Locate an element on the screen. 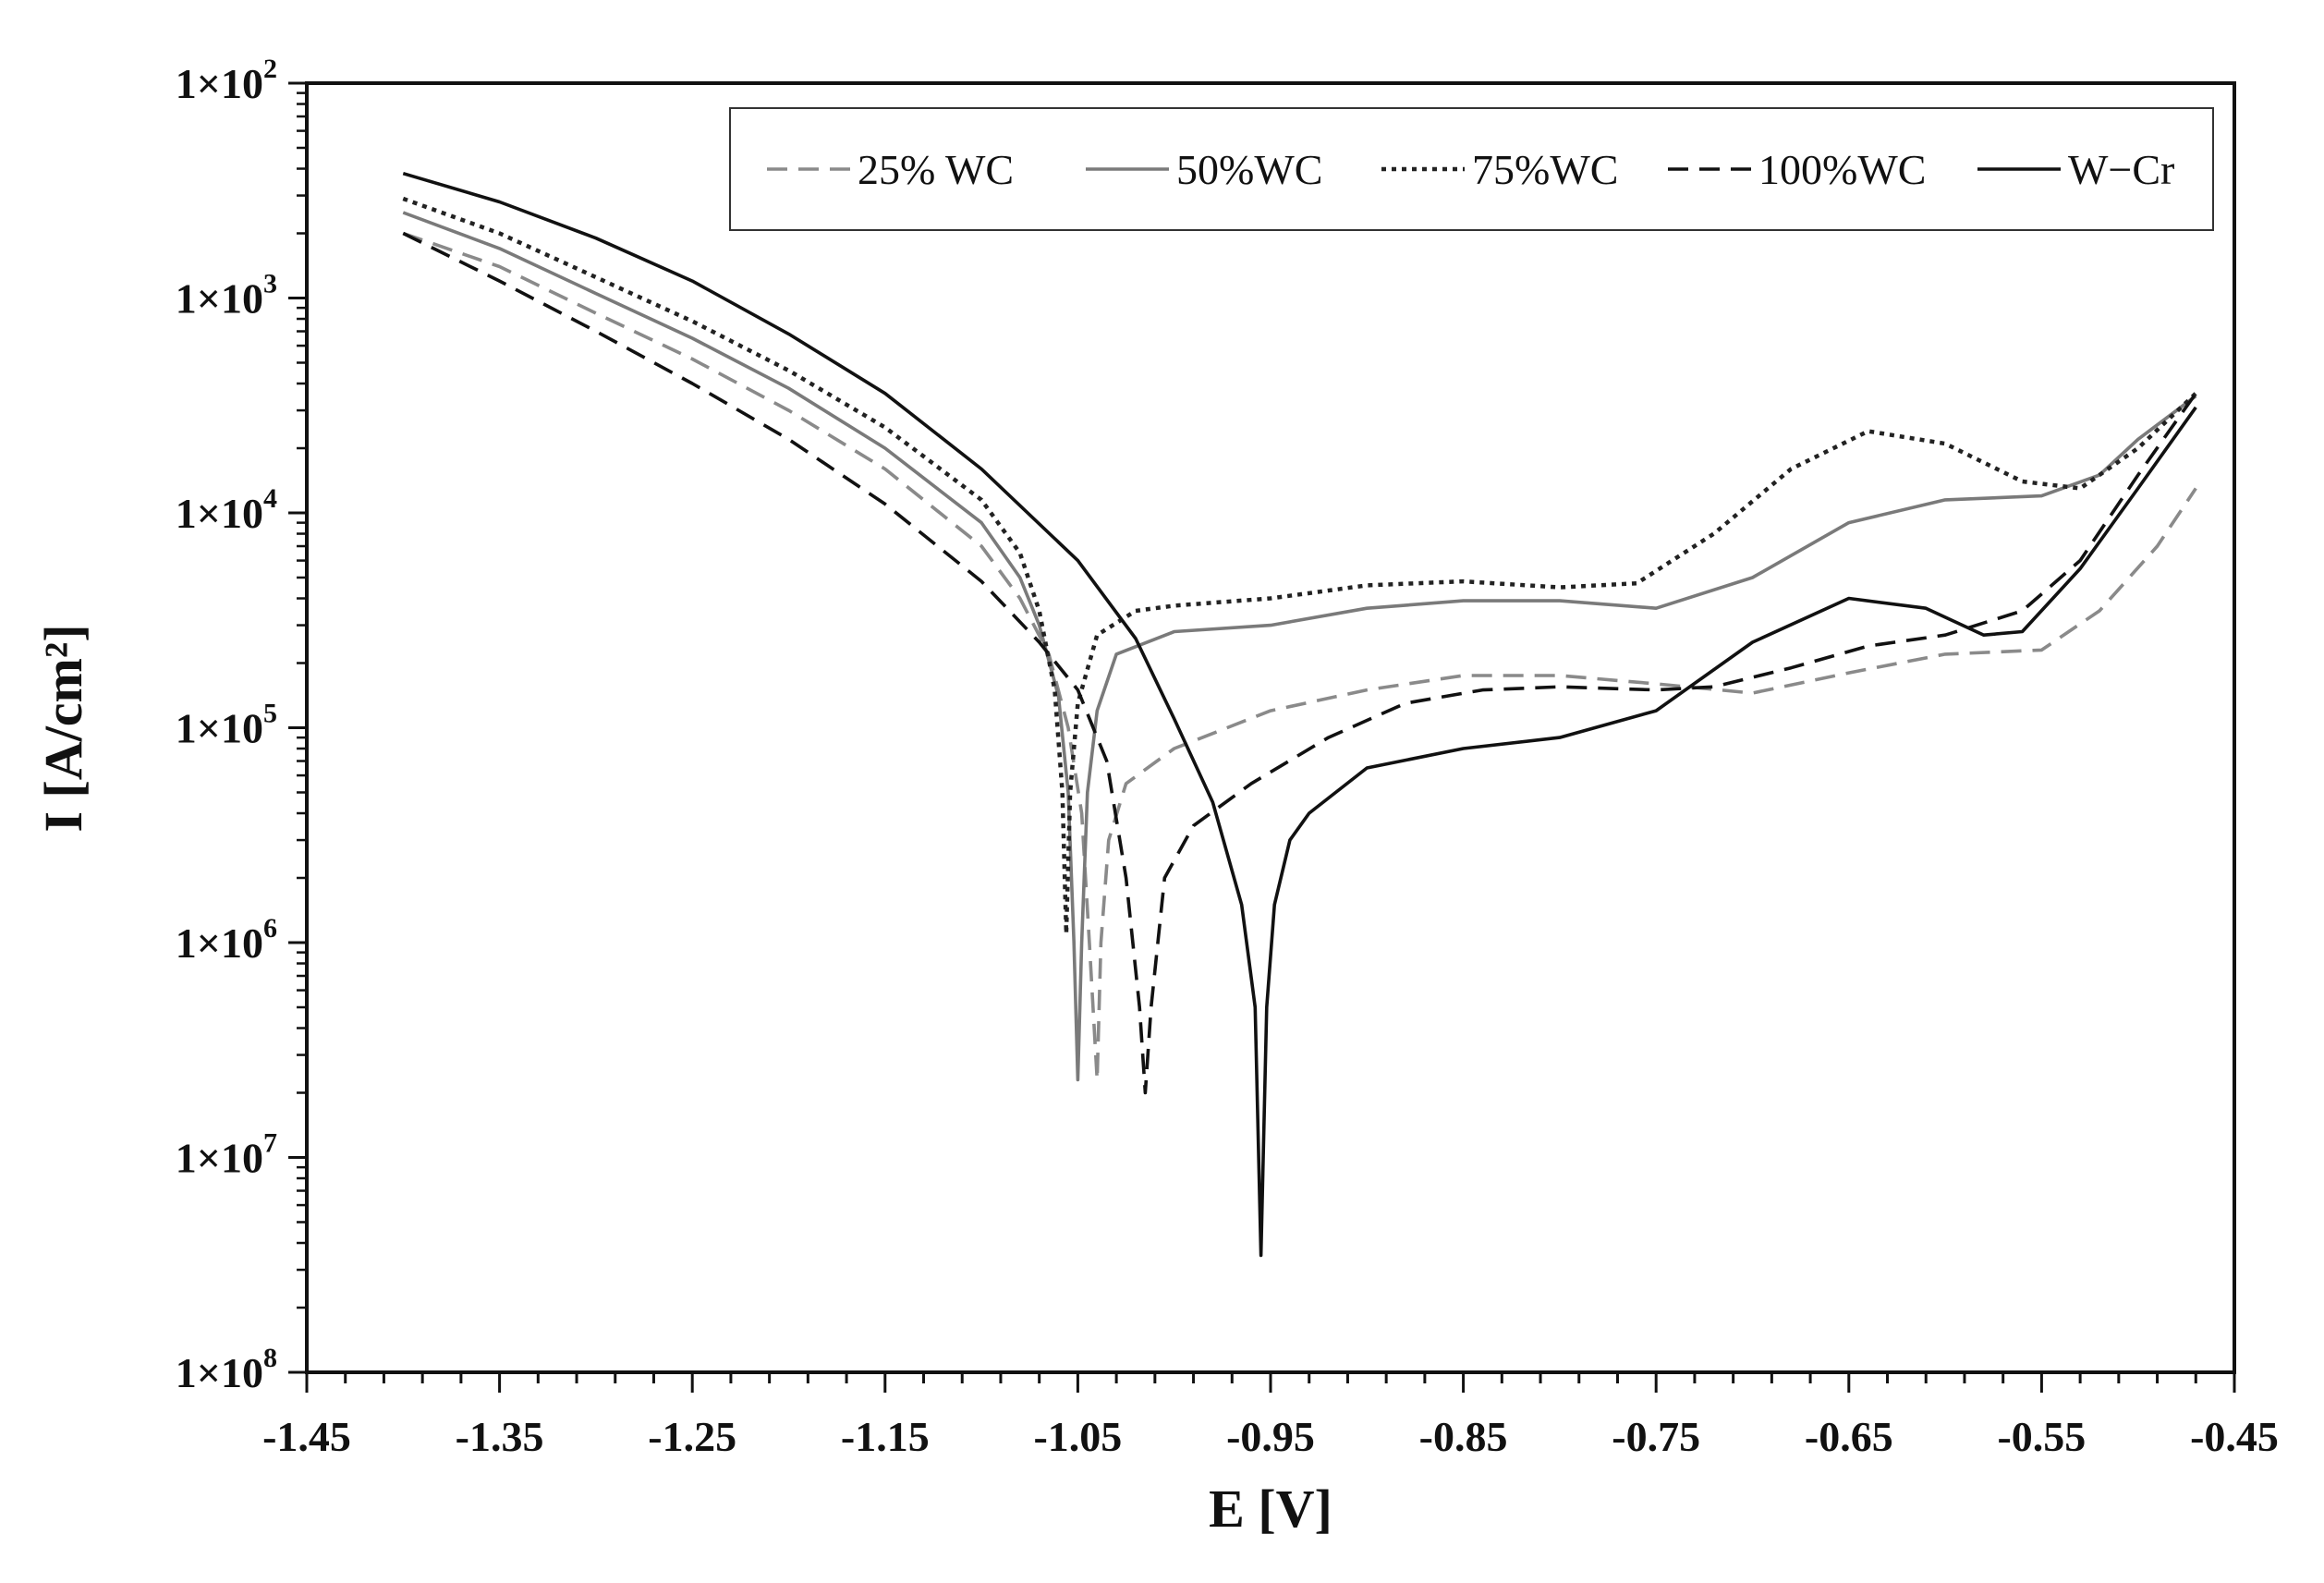 This screenshot has height=1583, width=2324. x-tick-label: -0.45 is located at coordinates (2234, 1436).